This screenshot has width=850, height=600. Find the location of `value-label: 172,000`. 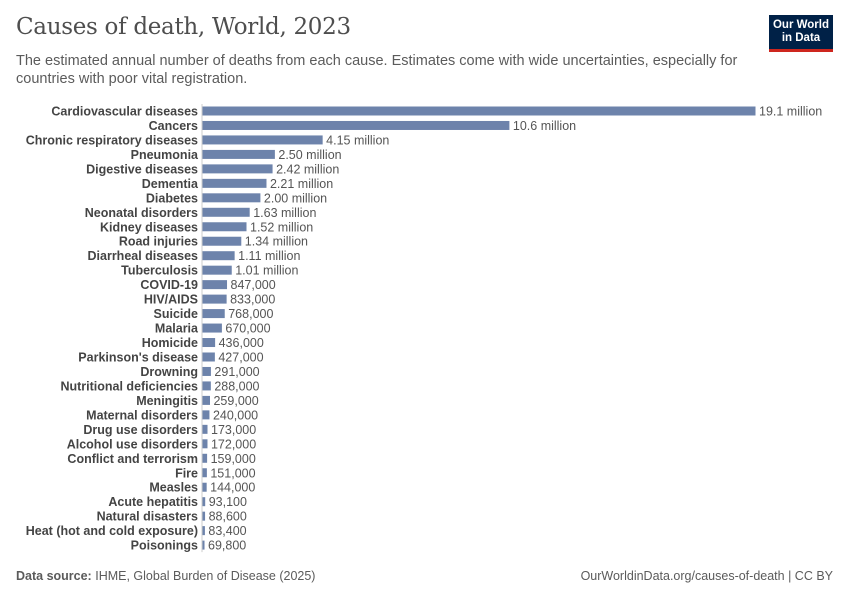

value-label: 172,000 is located at coordinates (233, 444).